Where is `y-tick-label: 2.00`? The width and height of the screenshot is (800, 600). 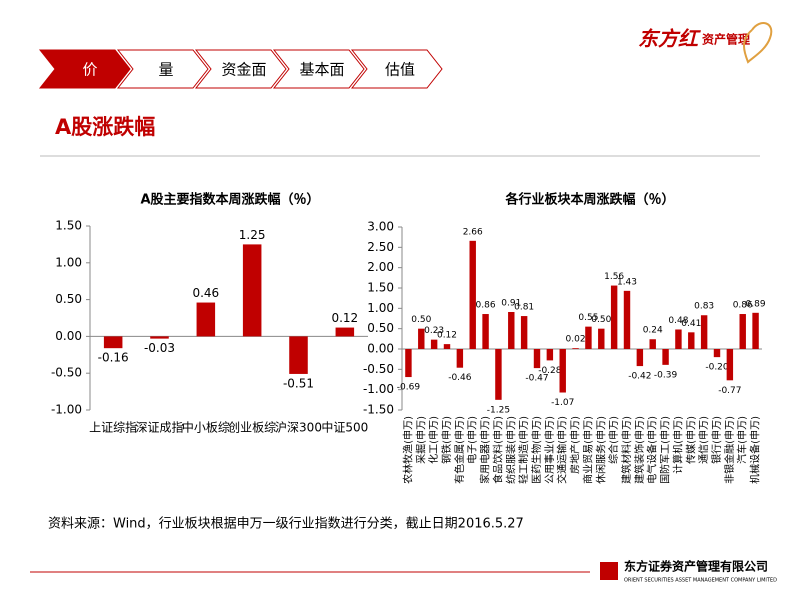 y-tick-label: 2.00 is located at coordinates (380, 267).